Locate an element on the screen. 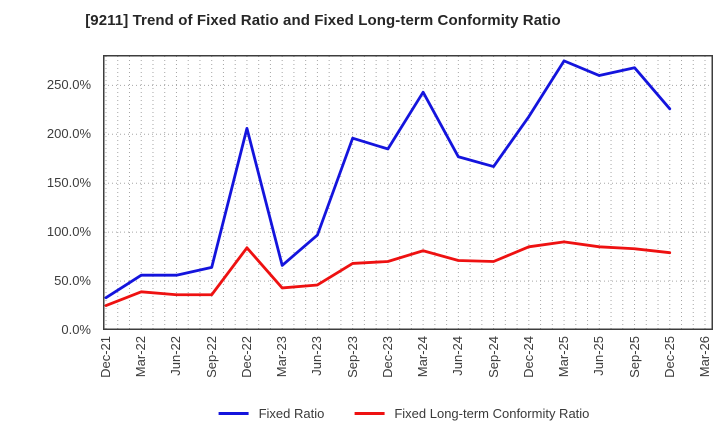 This screenshot has height=440, width=720. x-axis-tick-label: Mar-25 is located at coordinates (563, 366).